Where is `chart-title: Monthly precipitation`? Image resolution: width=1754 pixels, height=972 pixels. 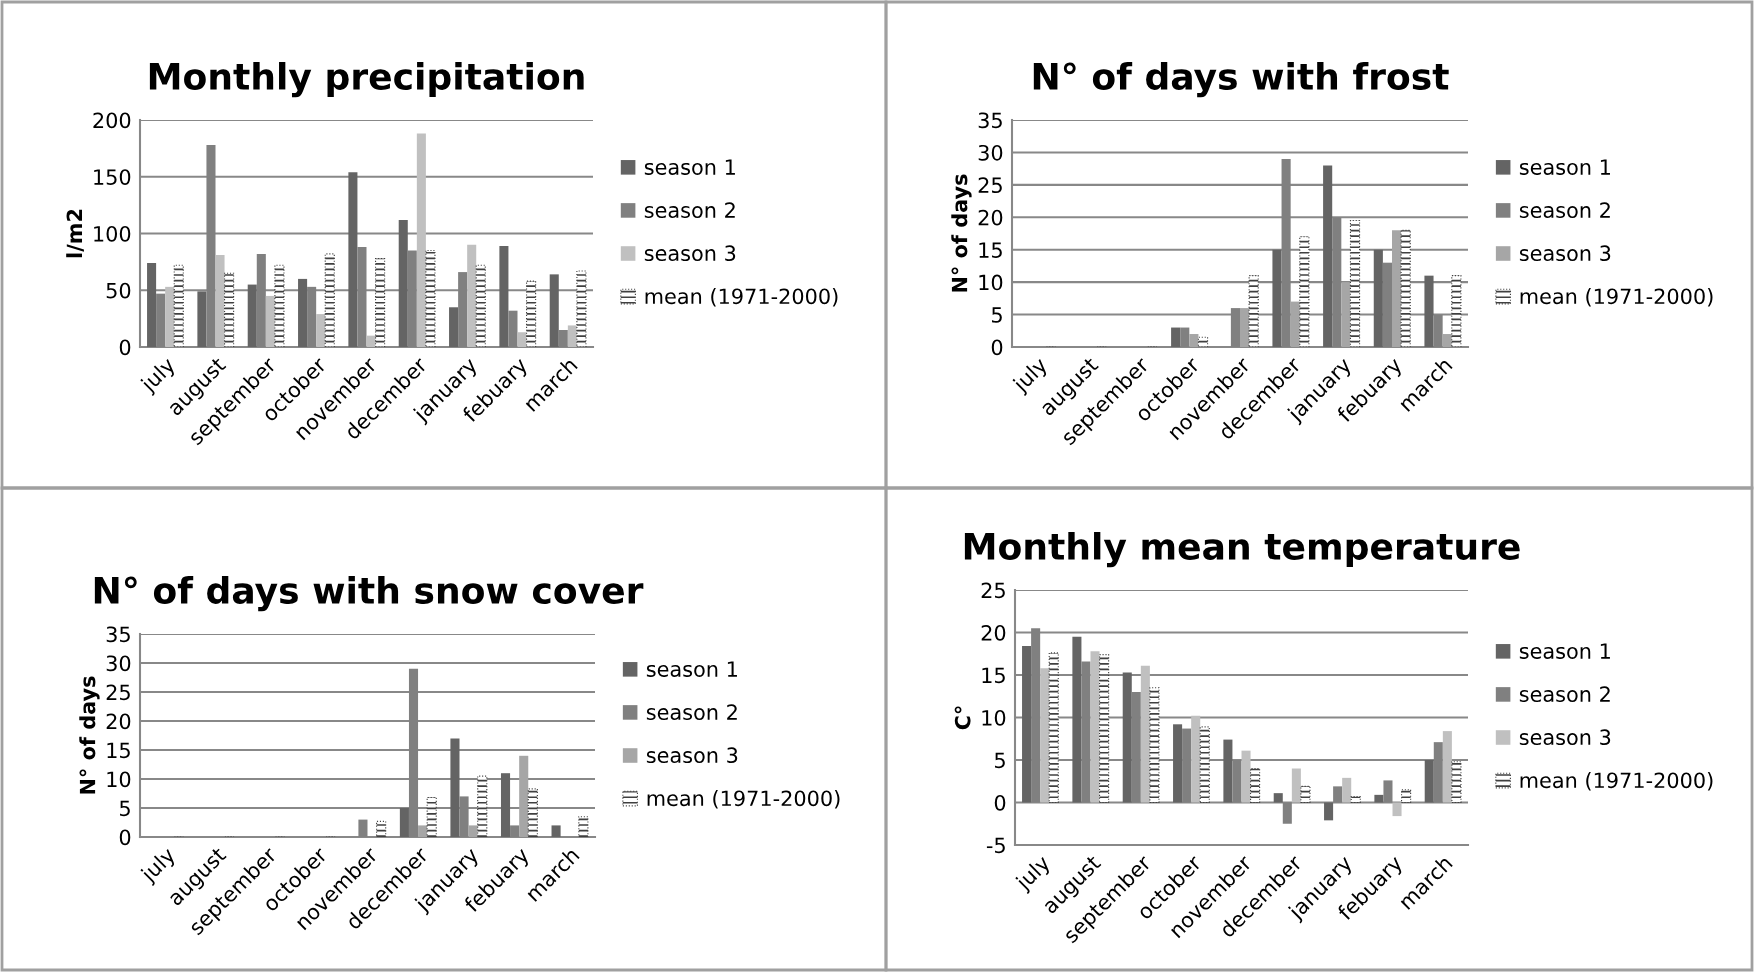
chart-title: Monthly precipitation is located at coordinates (366, 80).